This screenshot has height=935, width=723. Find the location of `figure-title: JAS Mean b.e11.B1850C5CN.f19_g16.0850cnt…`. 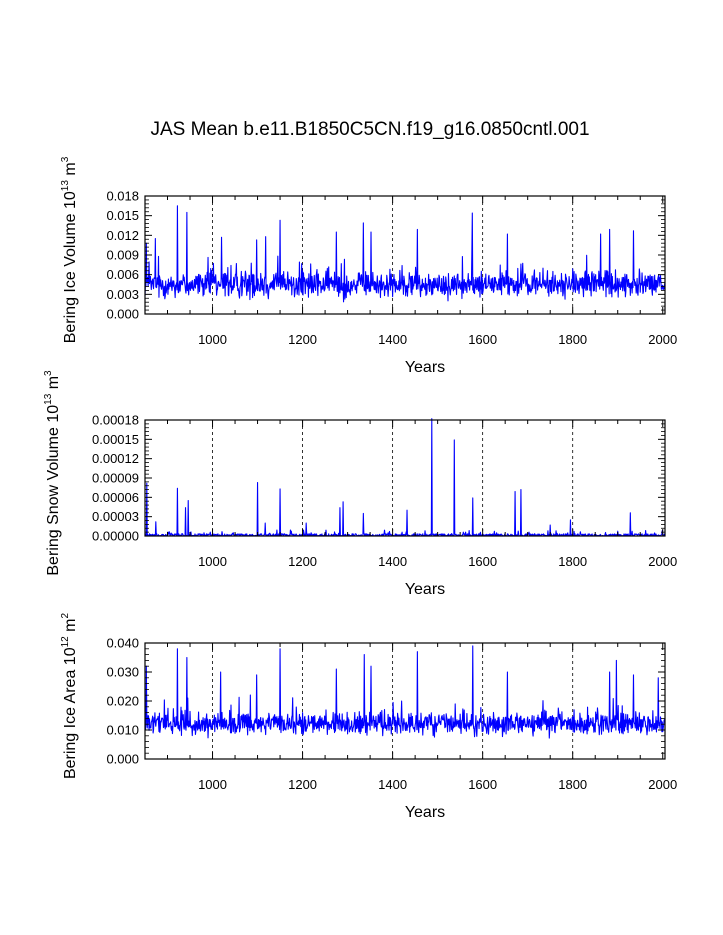

figure-title: JAS Mean b.e11.B1850C5CN.f19_g16.0850cnt… is located at coordinates (369, 129).